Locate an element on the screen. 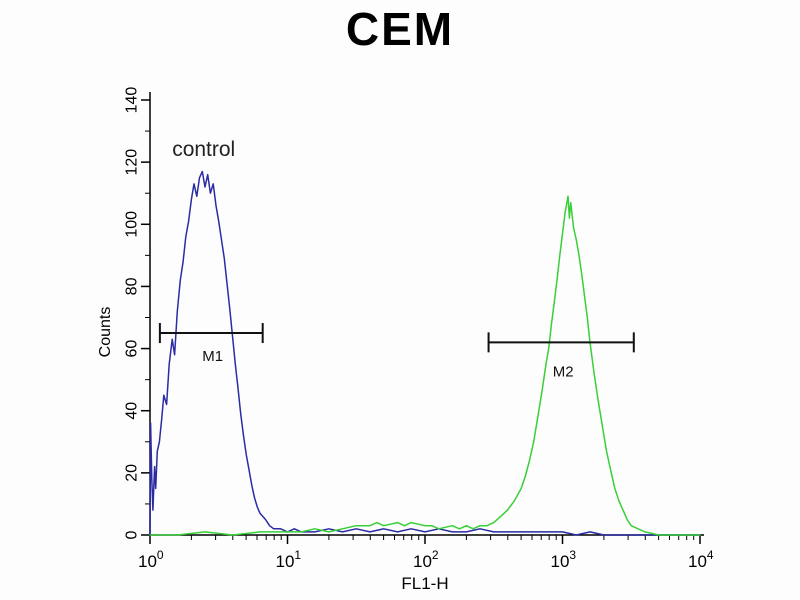  y-tick-label: 0 is located at coordinates (132, 534).